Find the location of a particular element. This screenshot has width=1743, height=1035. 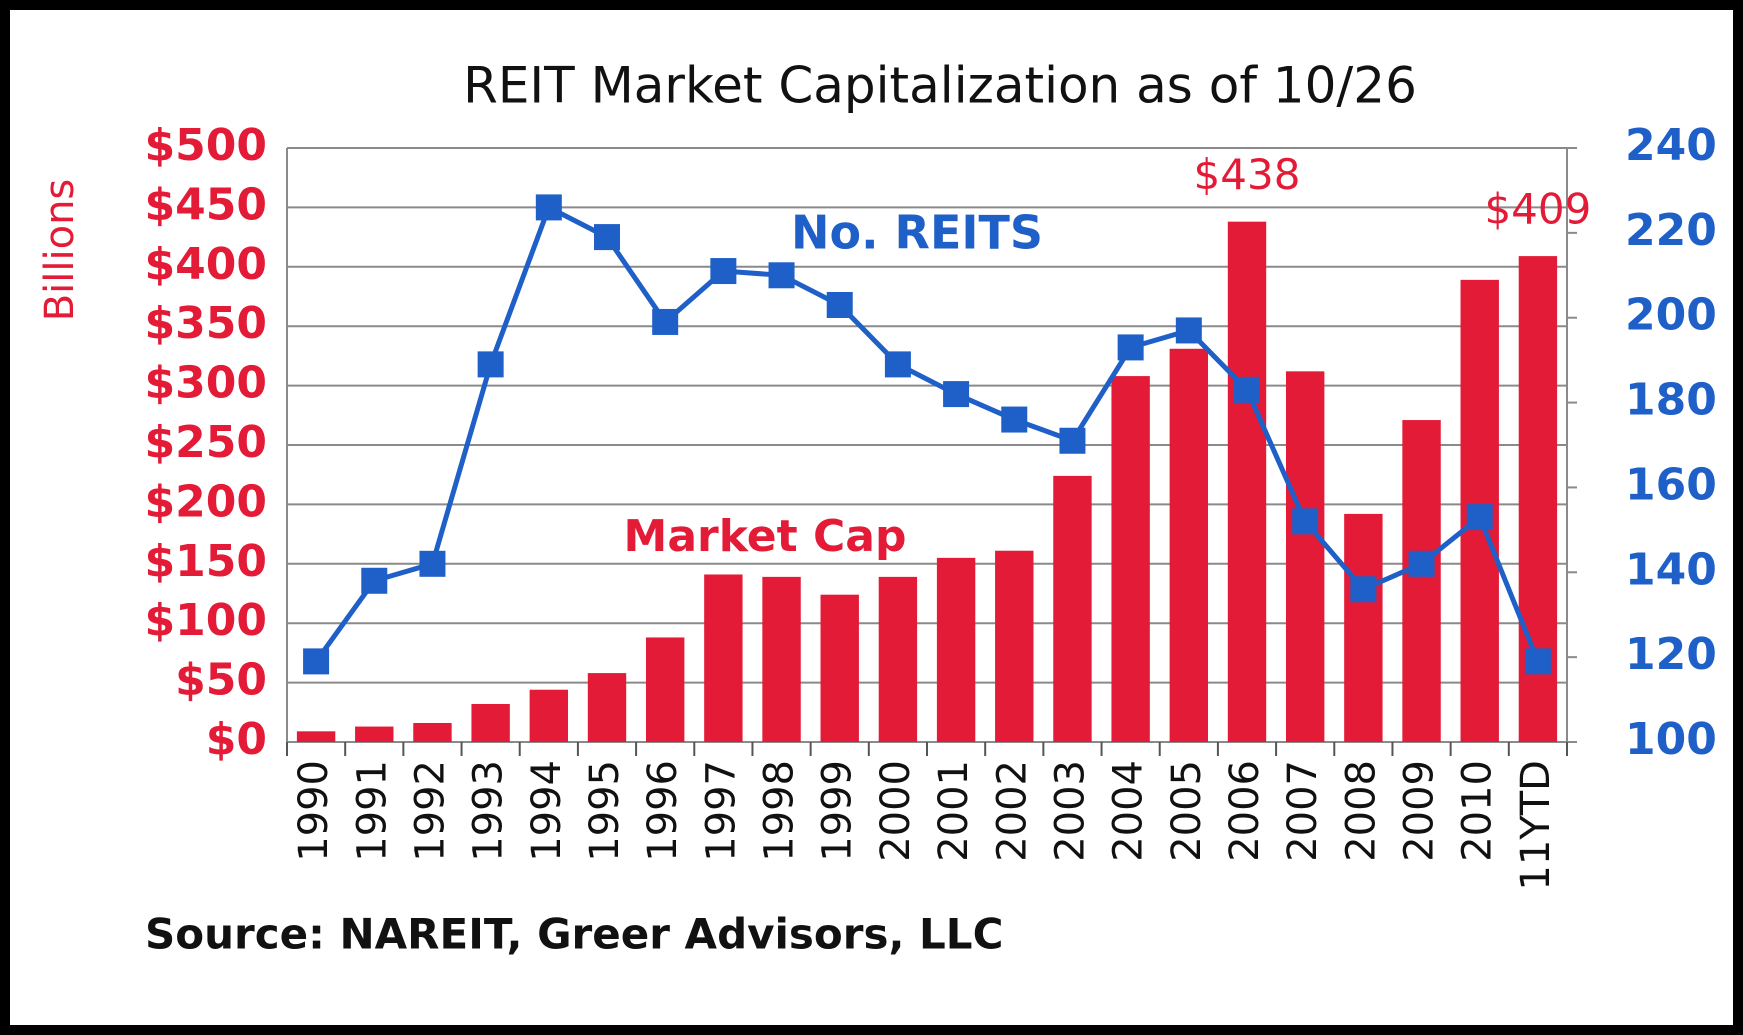

x-tick-label: 2010 is located at coordinates (1478, 811).